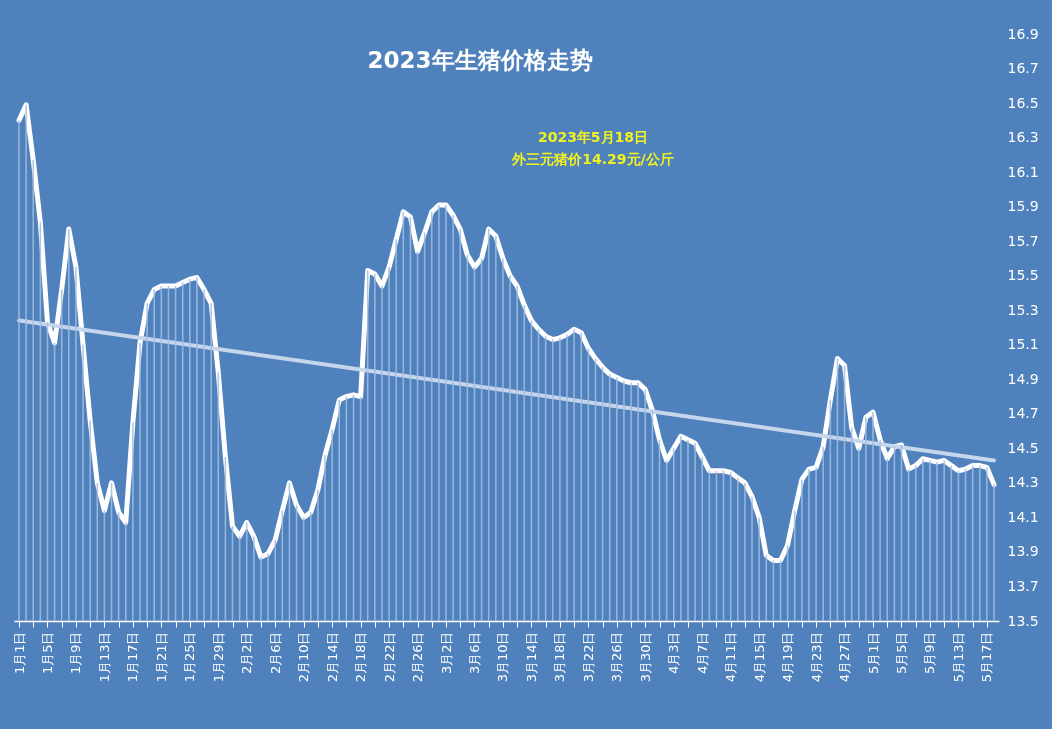 Image resolution: width=1052 pixels, height=729 pixels. I want to click on y-tick-label: 13.7, so click(1023, 585).